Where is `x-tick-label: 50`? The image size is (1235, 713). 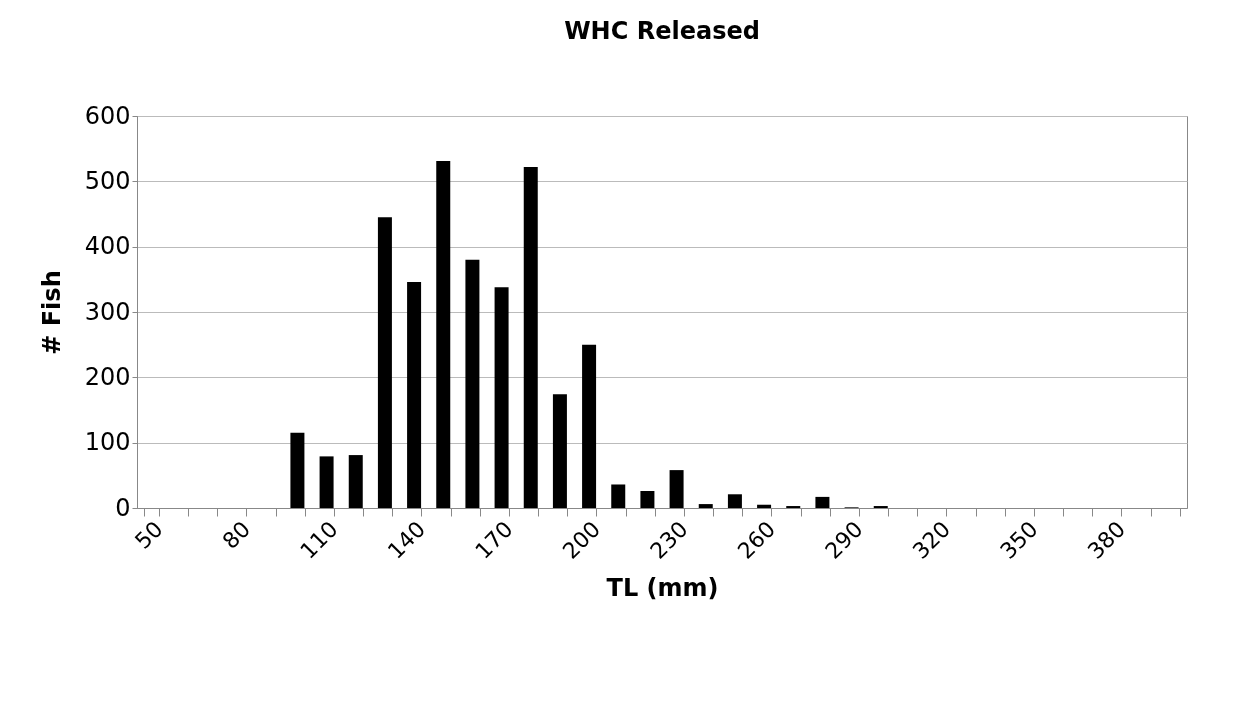
x-tick-label: 50 is located at coordinates (149, 535).